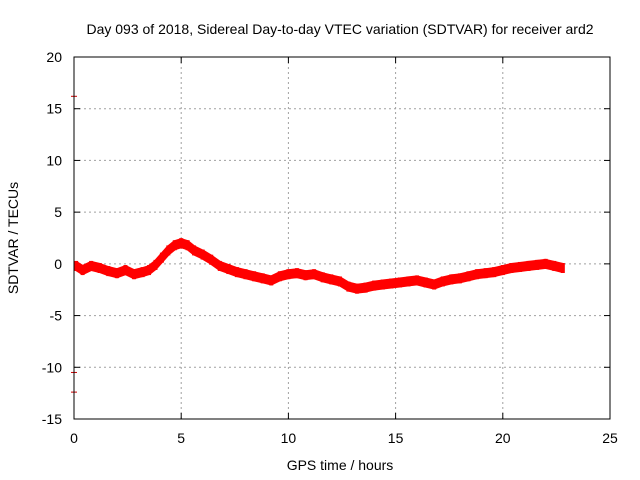 The height and width of the screenshot is (480, 640). Describe the element at coordinates (503, 438) in the screenshot. I see `x-tick-label: 20` at that location.